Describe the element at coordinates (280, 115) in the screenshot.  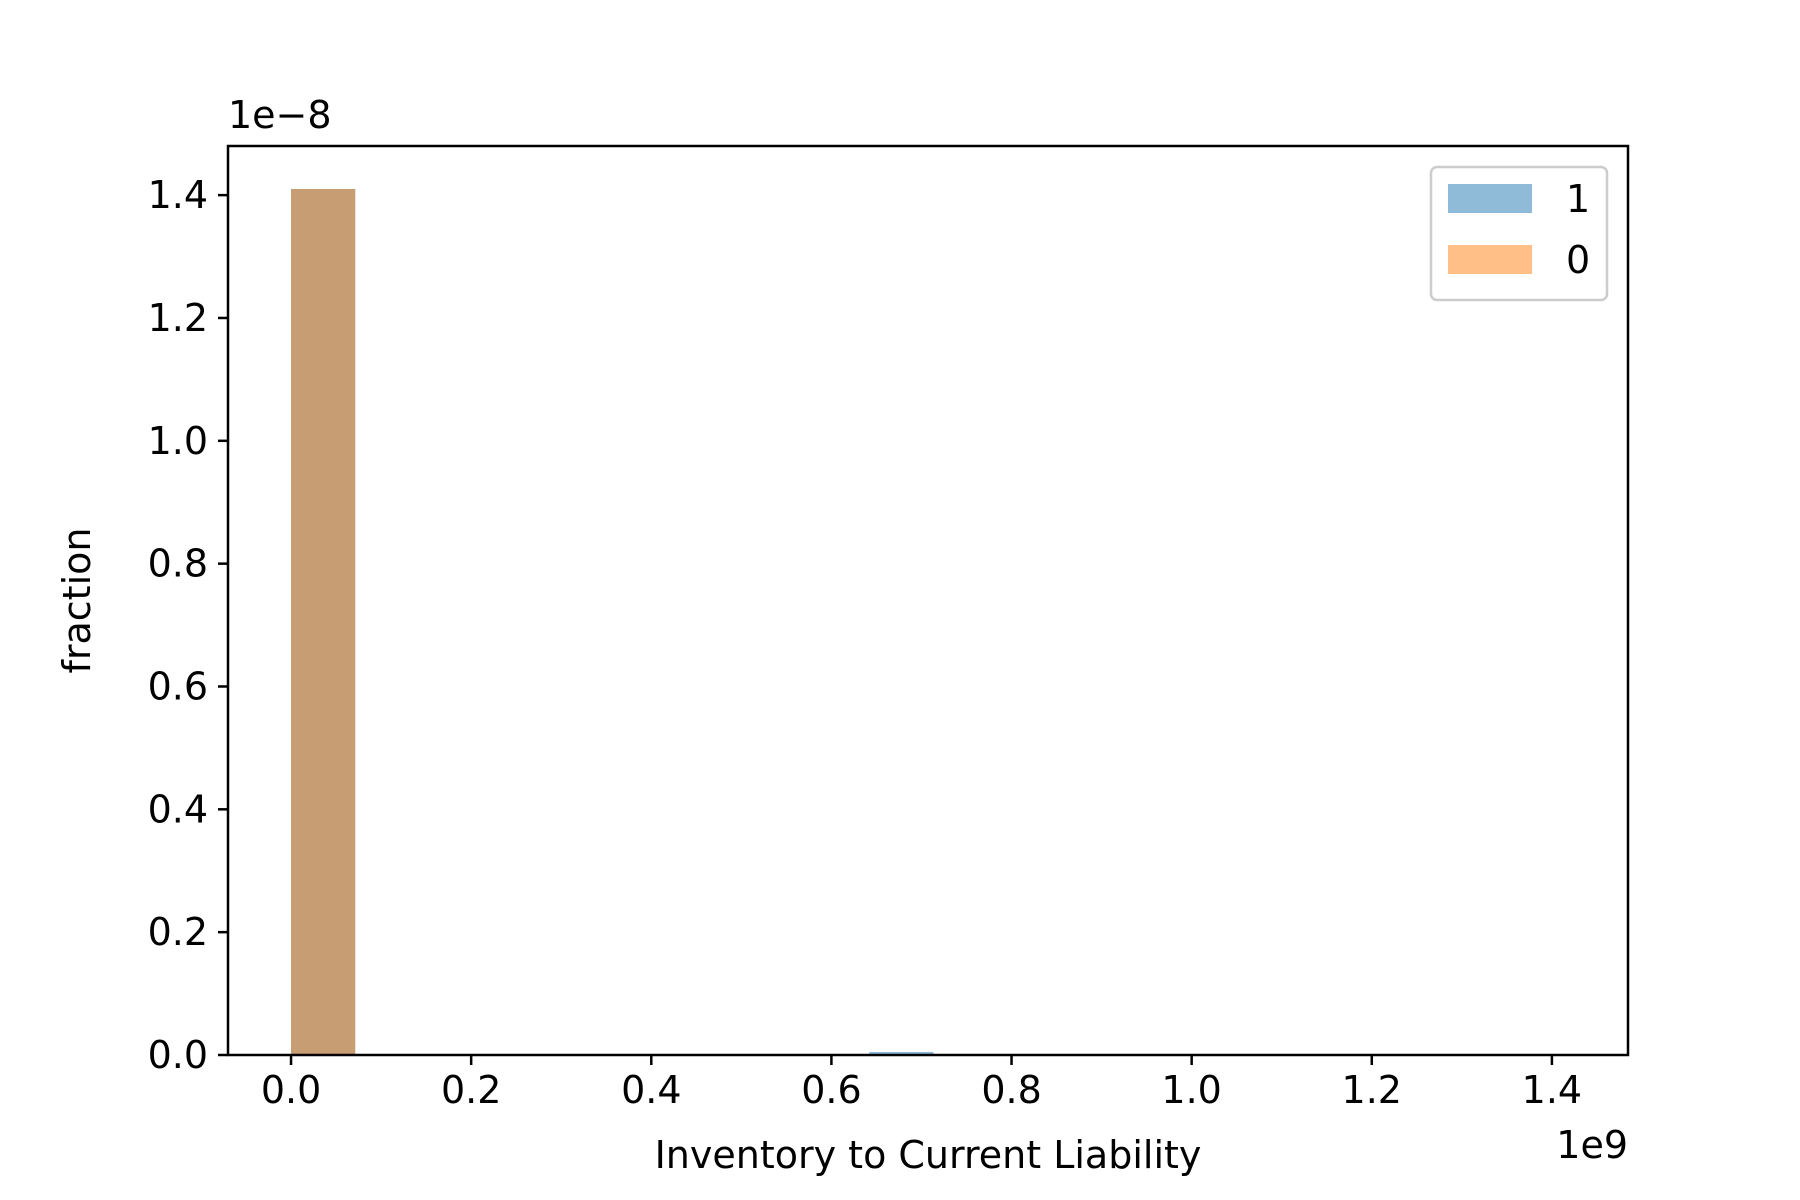
I see `y-offset-label: 1e−8` at that location.